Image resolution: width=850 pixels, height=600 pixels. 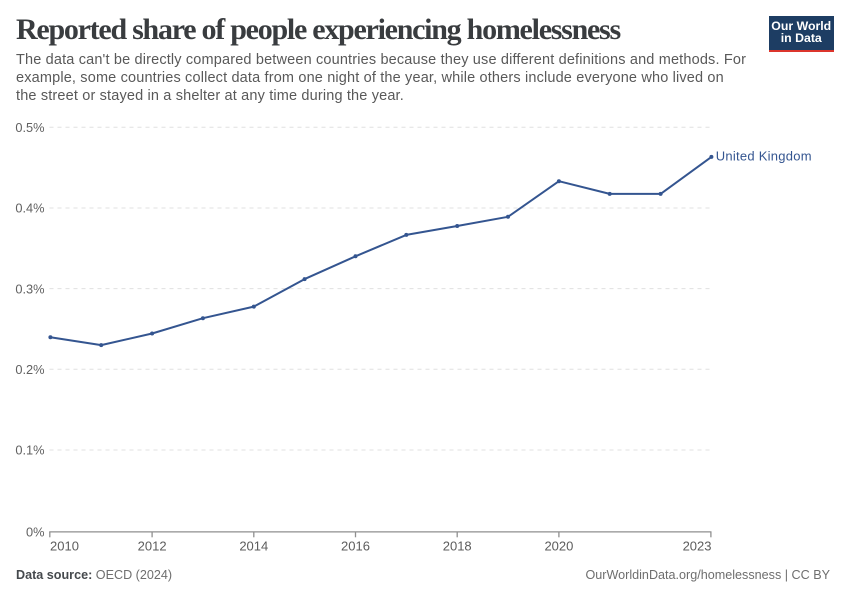 What do you see at coordinates (558, 546) in the screenshot?
I see `svg-text: 2020` at bounding box center [558, 546].